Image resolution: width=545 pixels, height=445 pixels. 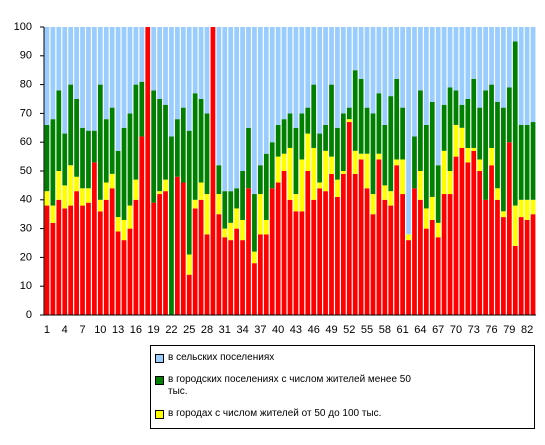 What do you see at coordinates (456, 330) in the screenshot?
I see `x-tick-label: 70` at bounding box center [456, 330].